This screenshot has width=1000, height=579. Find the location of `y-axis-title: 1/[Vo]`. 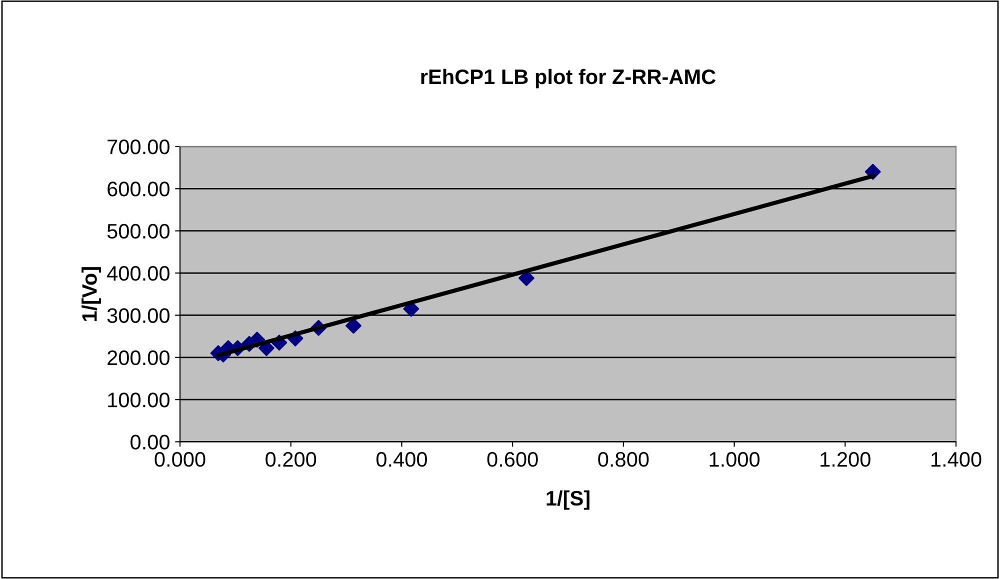

y-axis-title: 1/[Vo] is located at coordinates (92, 294).